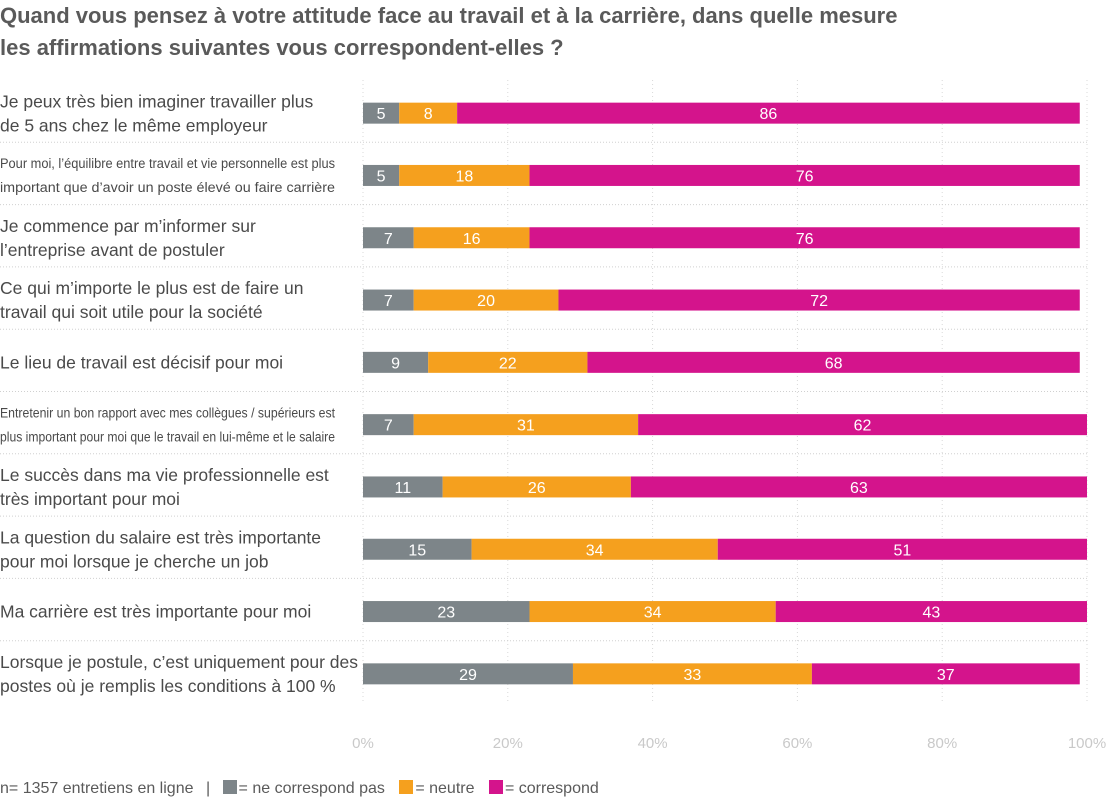 This screenshot has height=800, width=1109. What do you see at coordinates (141, 362) in the screenshot?
I see `category-label: Le lieu de travail est décisif pour moi` at bounding box center [141, 362].